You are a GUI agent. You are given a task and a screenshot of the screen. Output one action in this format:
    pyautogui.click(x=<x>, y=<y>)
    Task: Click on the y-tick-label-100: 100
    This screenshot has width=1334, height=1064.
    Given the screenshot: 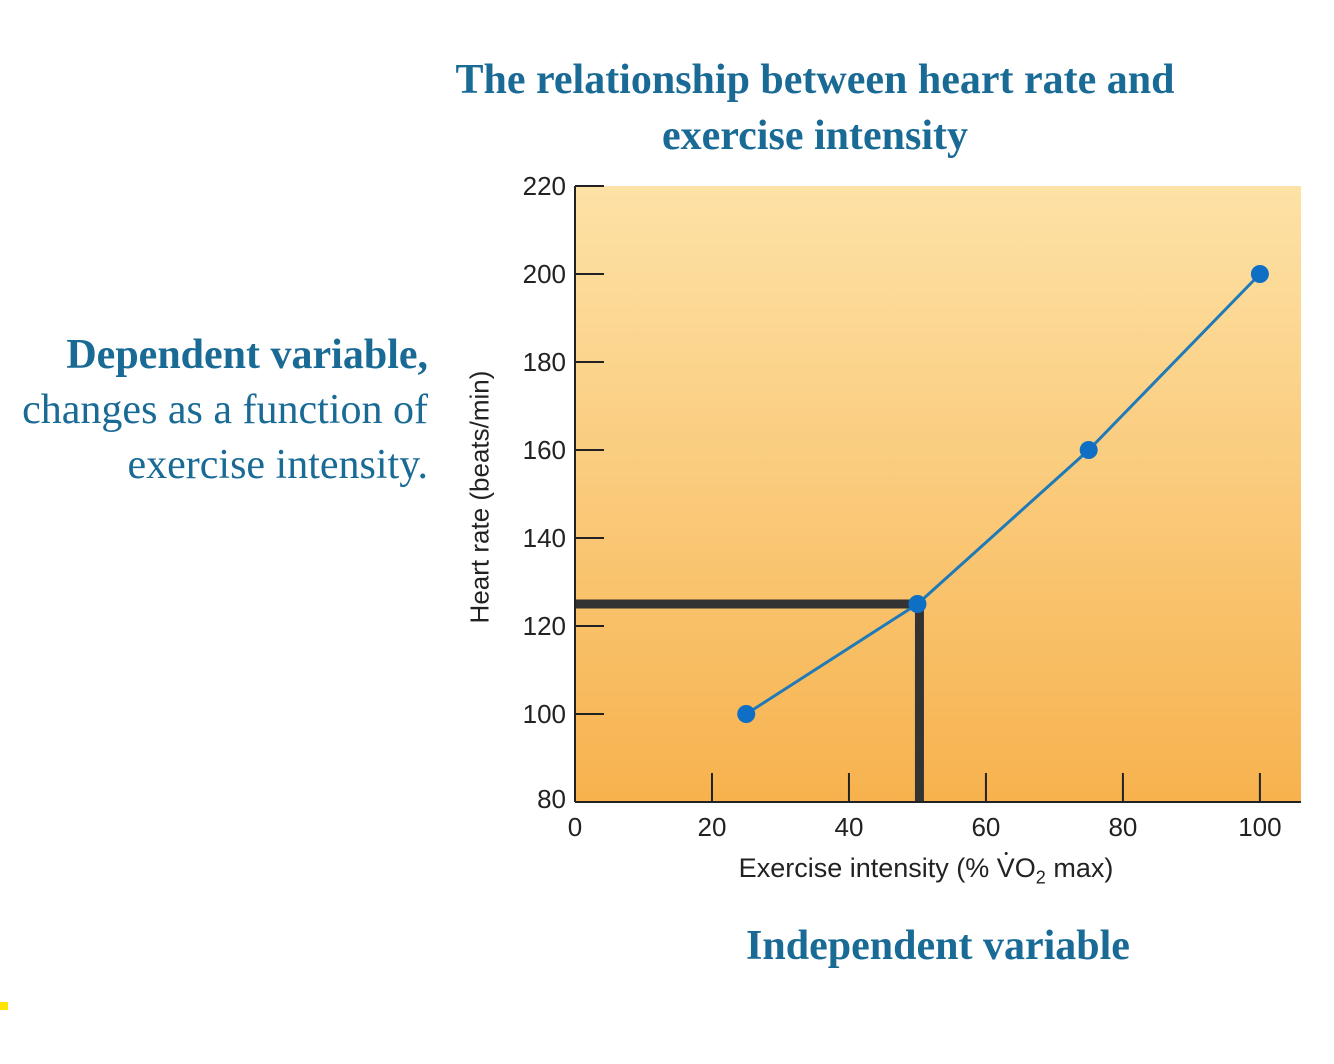 What is the action you would take?
    pyautogui.click(x=544, y=714)
    